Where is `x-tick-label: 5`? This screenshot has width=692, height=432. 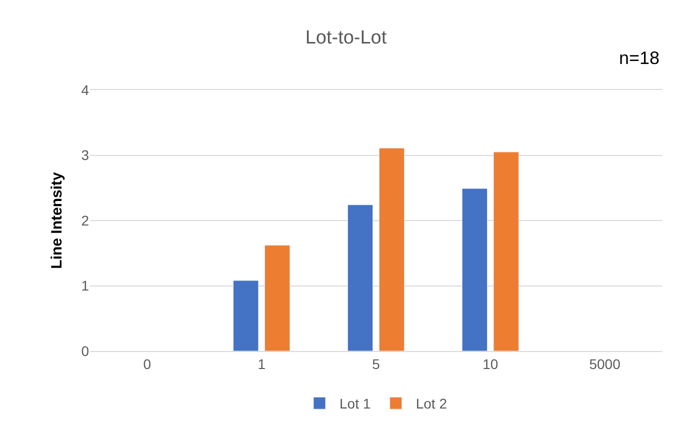 x-tick-label: 5 is located at coordinates (376, 364).